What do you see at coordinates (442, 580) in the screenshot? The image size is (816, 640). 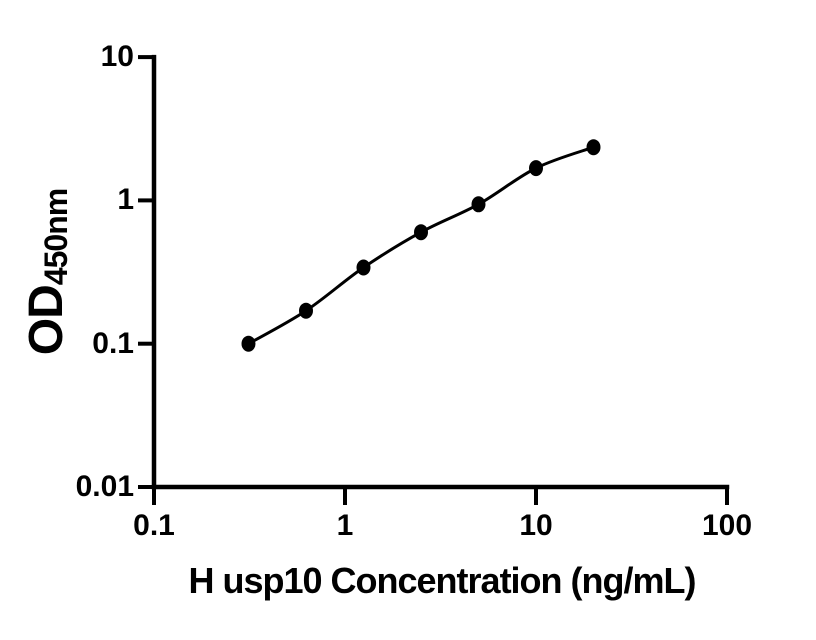 I see `x-axis-title: H usp10 Concentration (ng/mL)` at bounding box center [442, 580].